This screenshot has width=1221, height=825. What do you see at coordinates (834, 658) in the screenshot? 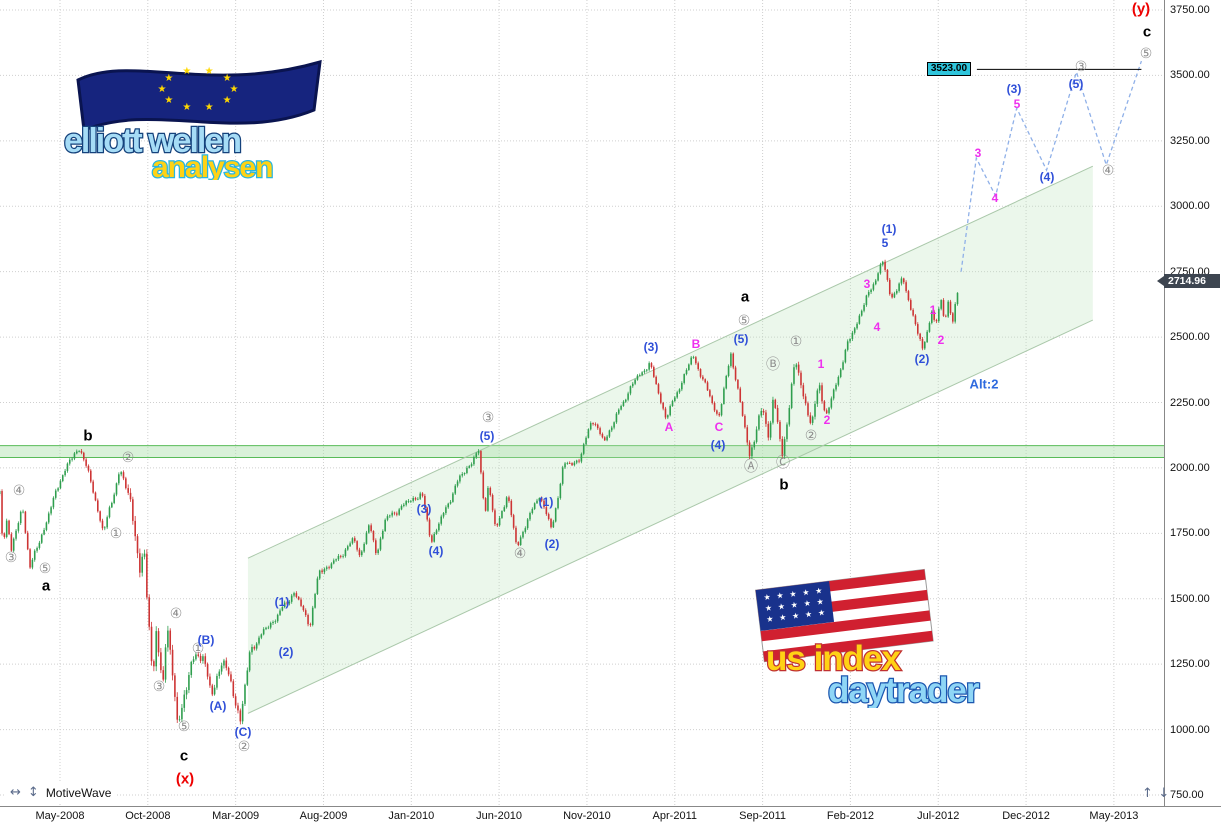
I see `logo-text-us-index: us index` at bounding box center [834, 658].